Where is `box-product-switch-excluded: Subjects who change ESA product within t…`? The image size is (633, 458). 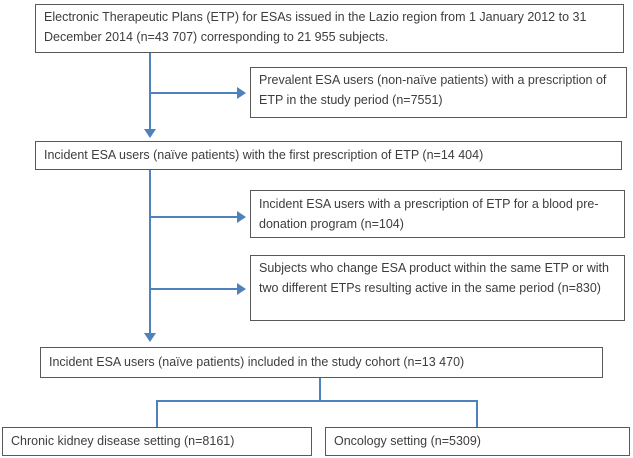
box-product-switch-excluded: Subjects who change ESA product within t… is located at coordinates (437, 288).